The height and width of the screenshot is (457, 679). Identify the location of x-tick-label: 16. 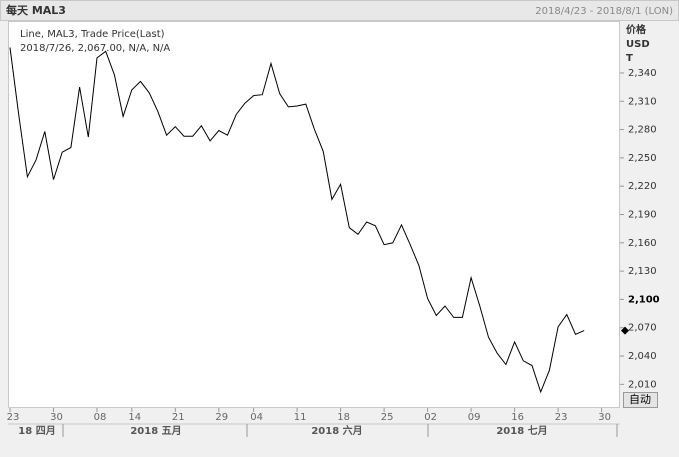
(517, 417).